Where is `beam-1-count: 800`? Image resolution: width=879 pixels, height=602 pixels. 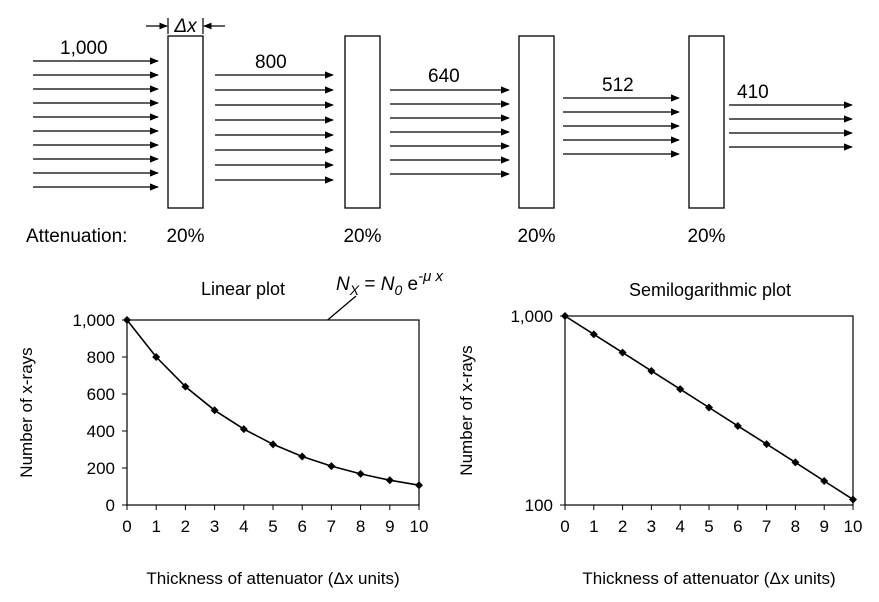 beam-1-count: 800 is located at coordinates (271, 62).